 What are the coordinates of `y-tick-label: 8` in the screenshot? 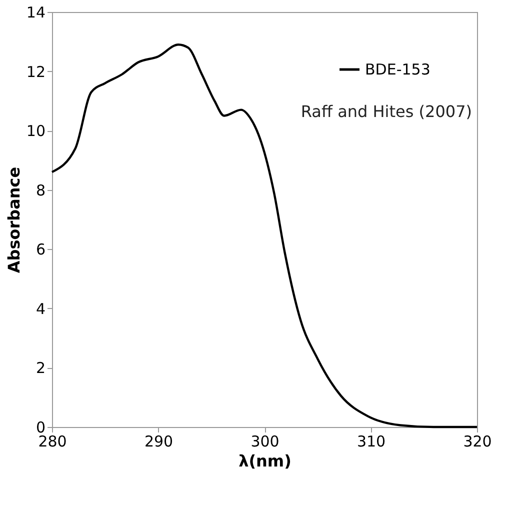 It's located at (41, 190).